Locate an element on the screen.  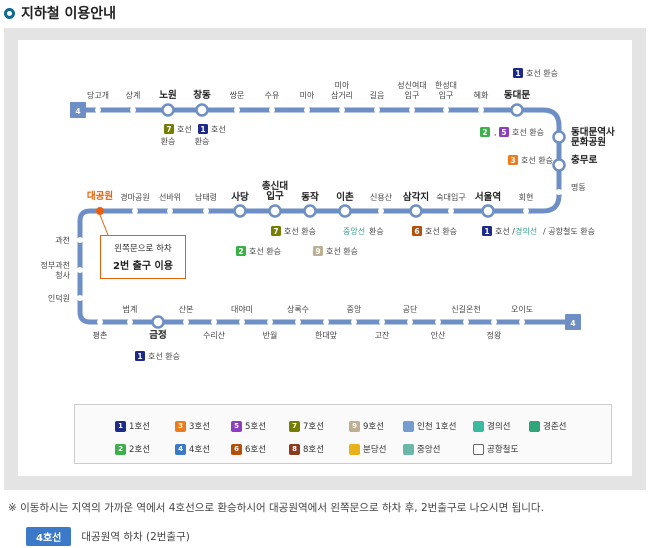
legend-label: 8호선 is located at coordinates (314, 450).